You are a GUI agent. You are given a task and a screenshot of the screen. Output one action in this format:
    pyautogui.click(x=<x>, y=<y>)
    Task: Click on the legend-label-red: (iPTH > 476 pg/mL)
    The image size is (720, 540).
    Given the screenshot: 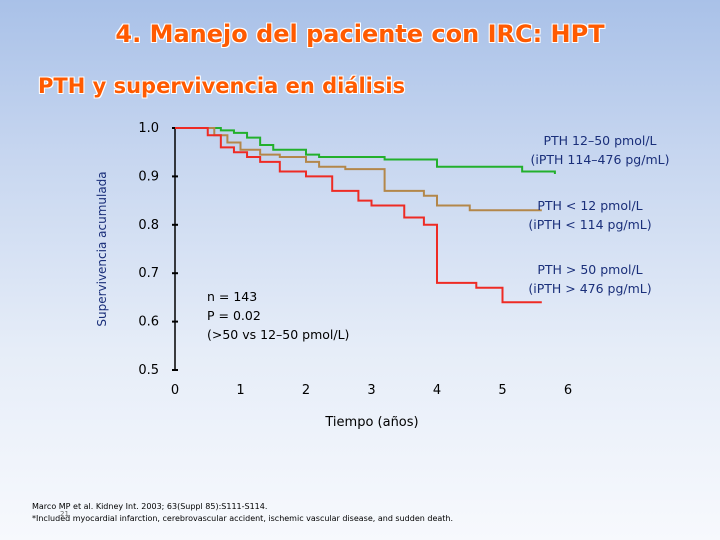 What is the action you would take?
    pyautogui.click(x=589, y=288)
    